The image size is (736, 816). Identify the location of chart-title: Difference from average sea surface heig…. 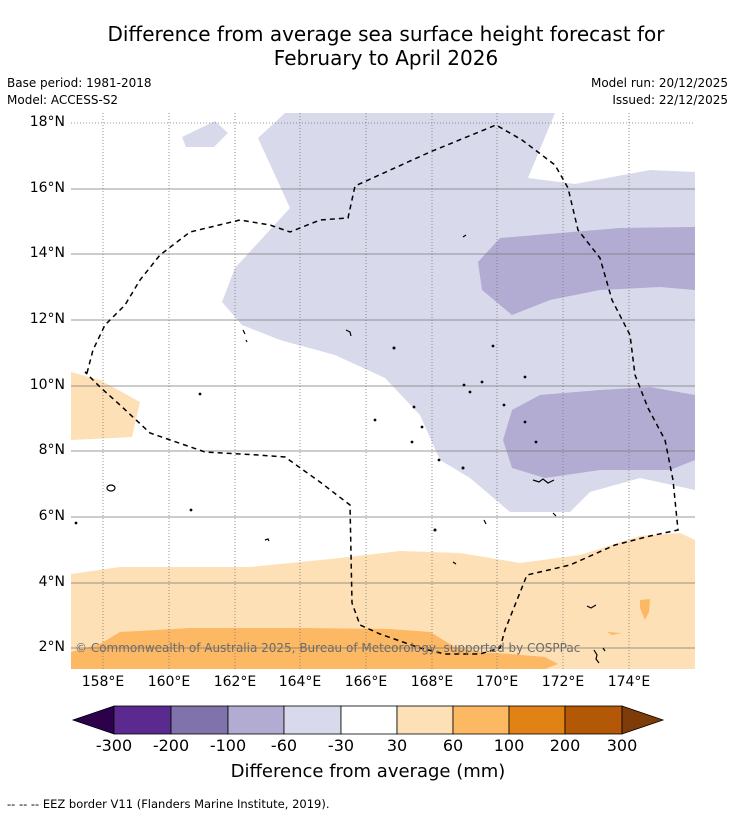
(368, 46).